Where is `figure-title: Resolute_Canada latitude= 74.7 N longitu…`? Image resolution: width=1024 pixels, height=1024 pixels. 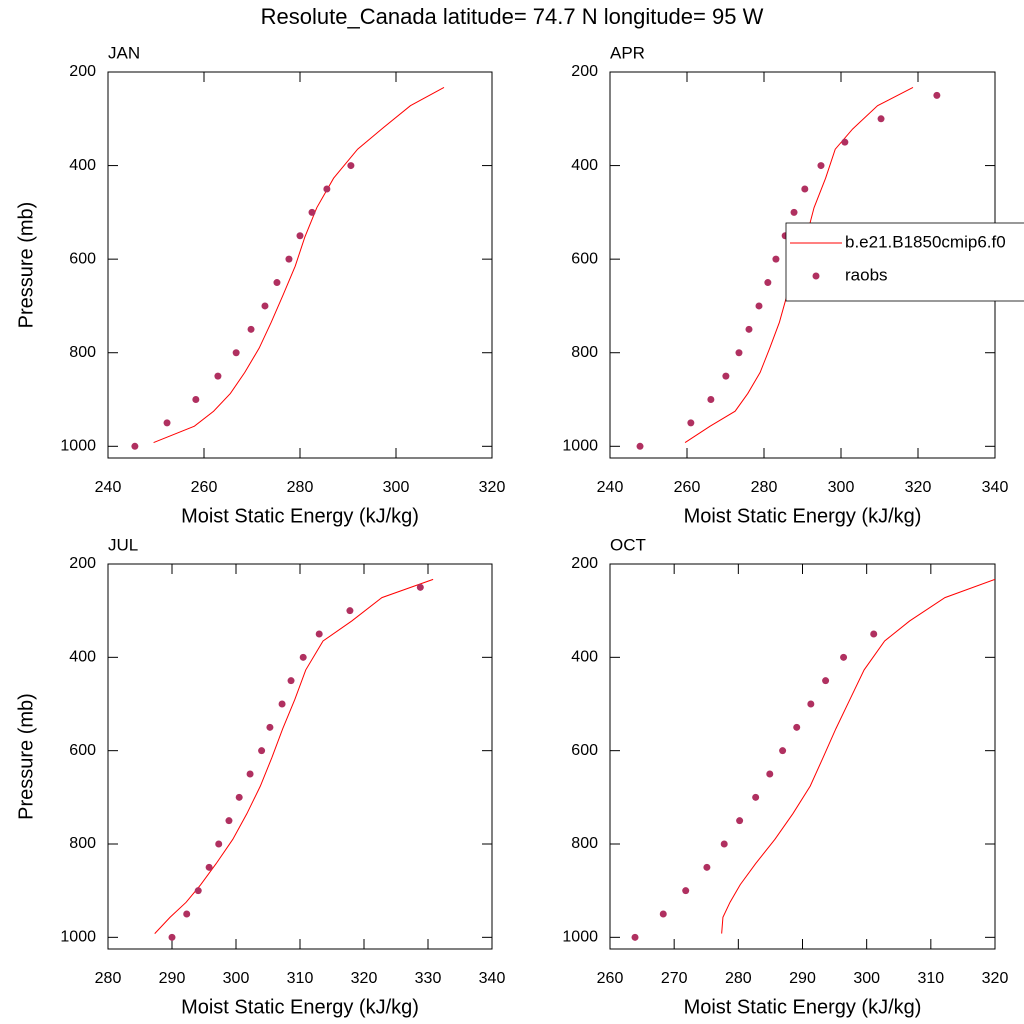 figure-title: Resolute_Canada latitude= 74.7 N longitu… is located at coordinates (512, 16).